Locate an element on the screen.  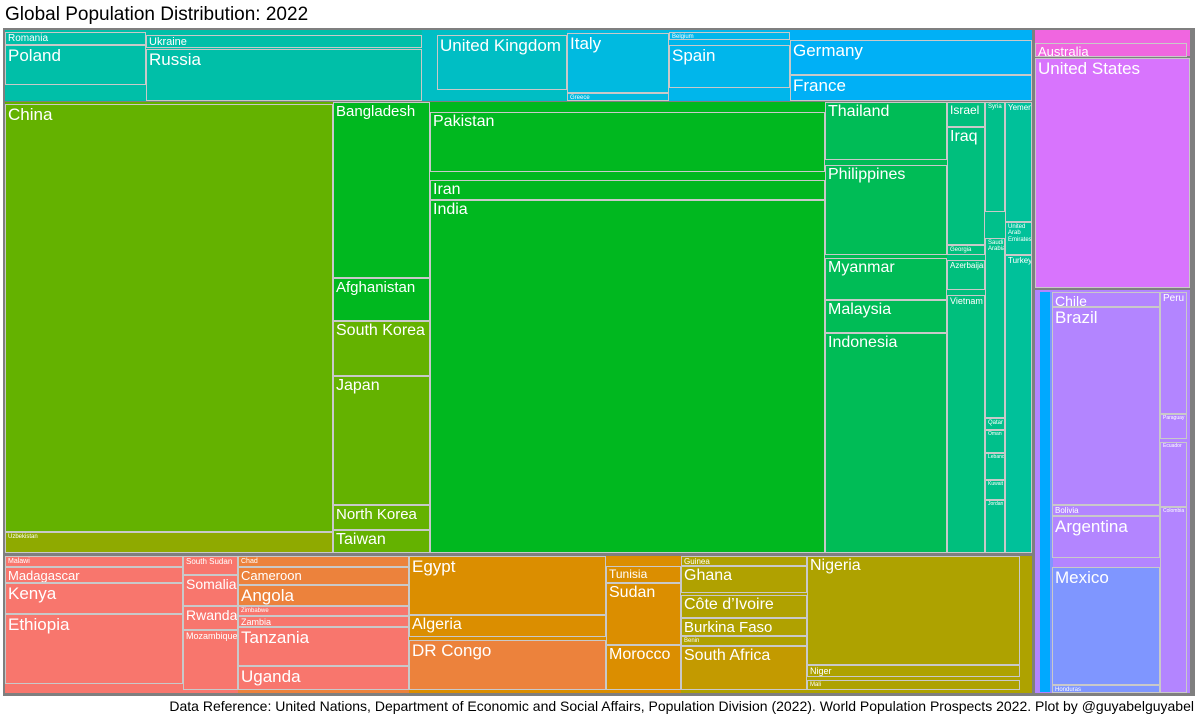
cell-label: Japan is located at coordinates (358, 385).